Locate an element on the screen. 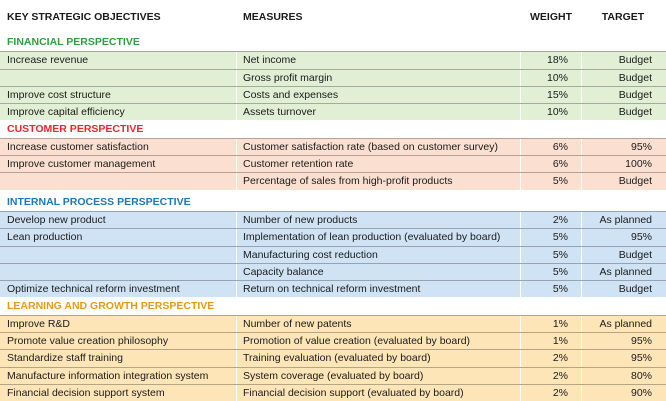 This screenshot has height=401, width=666. section-header: LEARNING AND GROWTH PERSPECTIVE is located at coordinates (333, 306).